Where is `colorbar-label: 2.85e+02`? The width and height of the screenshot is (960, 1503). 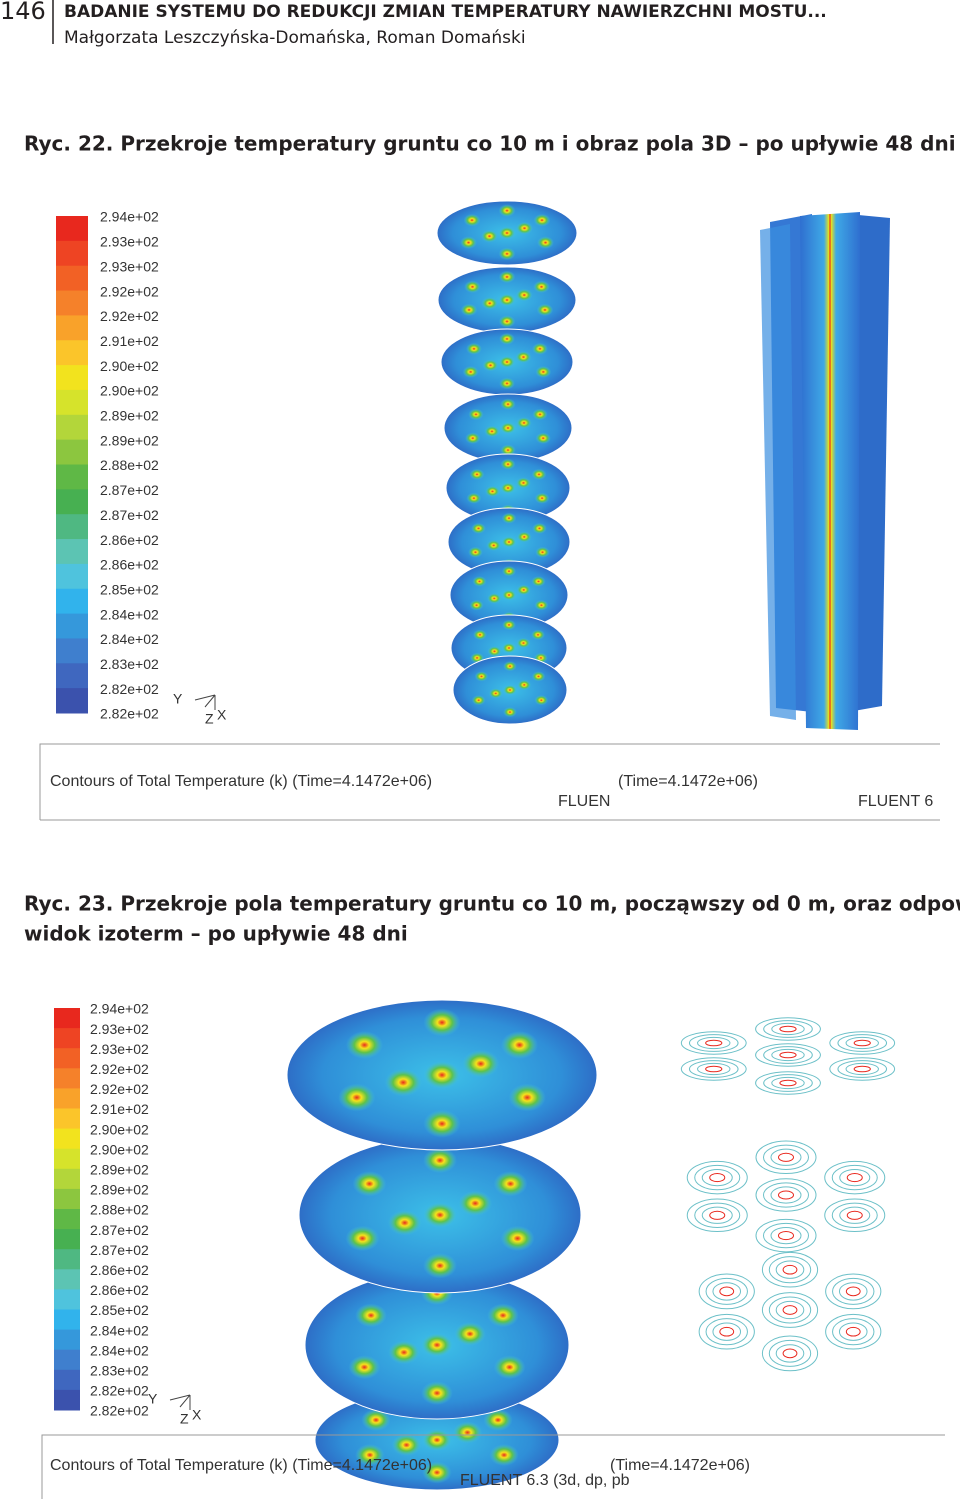 colorbar-label: 2.85e+02 is located at coordinates (129, 589).